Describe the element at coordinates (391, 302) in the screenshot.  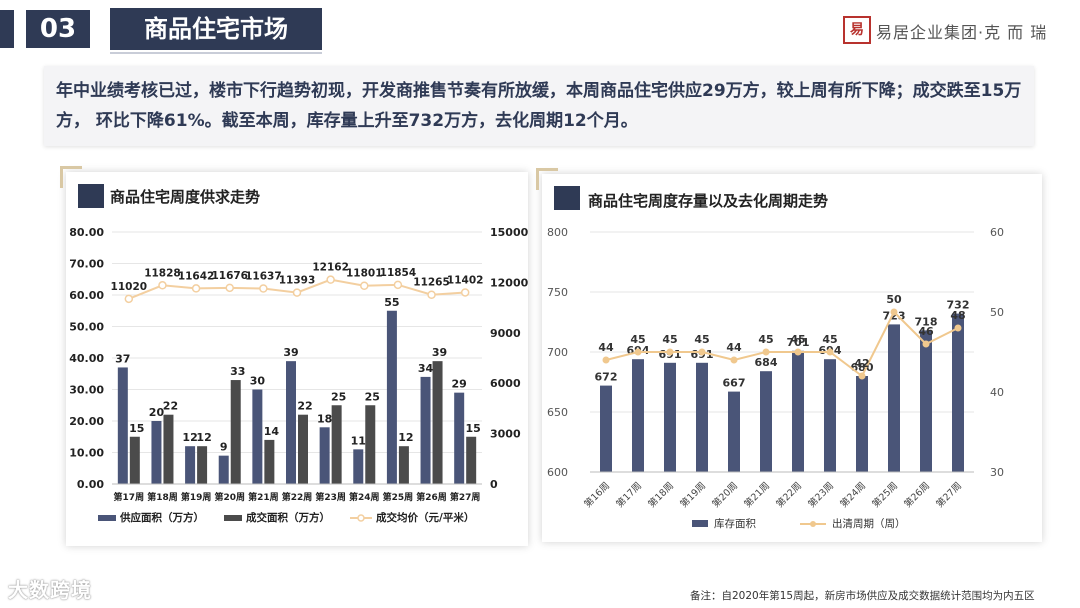
I see `supply-data-label: 55` at that location.